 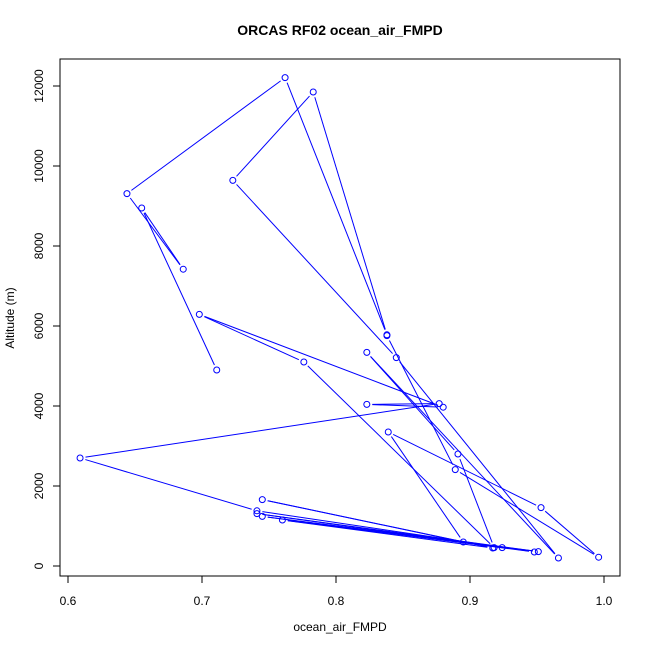 I want to click on y-tick-label: 6000, so click(x=39, y=325).